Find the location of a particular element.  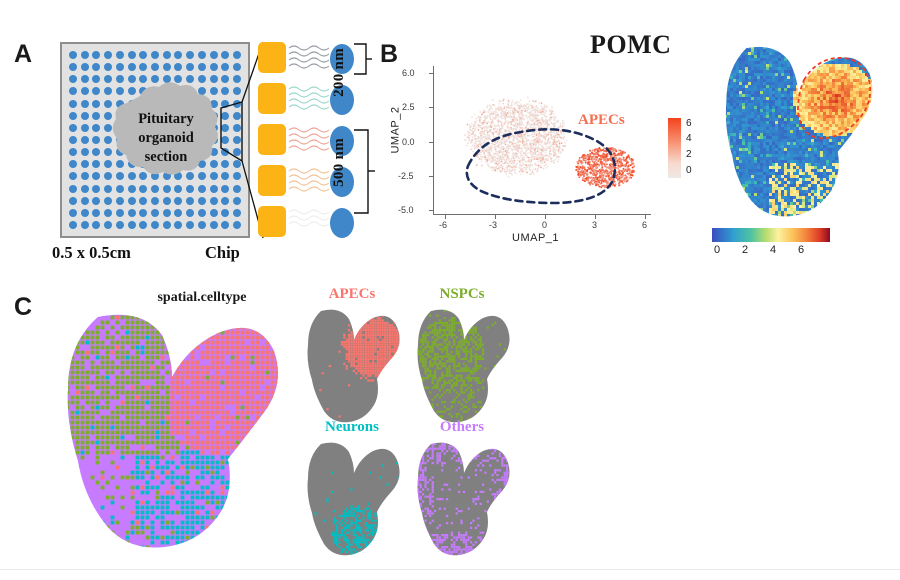

apecs-umap-label: APECs is located at coordinates (601, 120).